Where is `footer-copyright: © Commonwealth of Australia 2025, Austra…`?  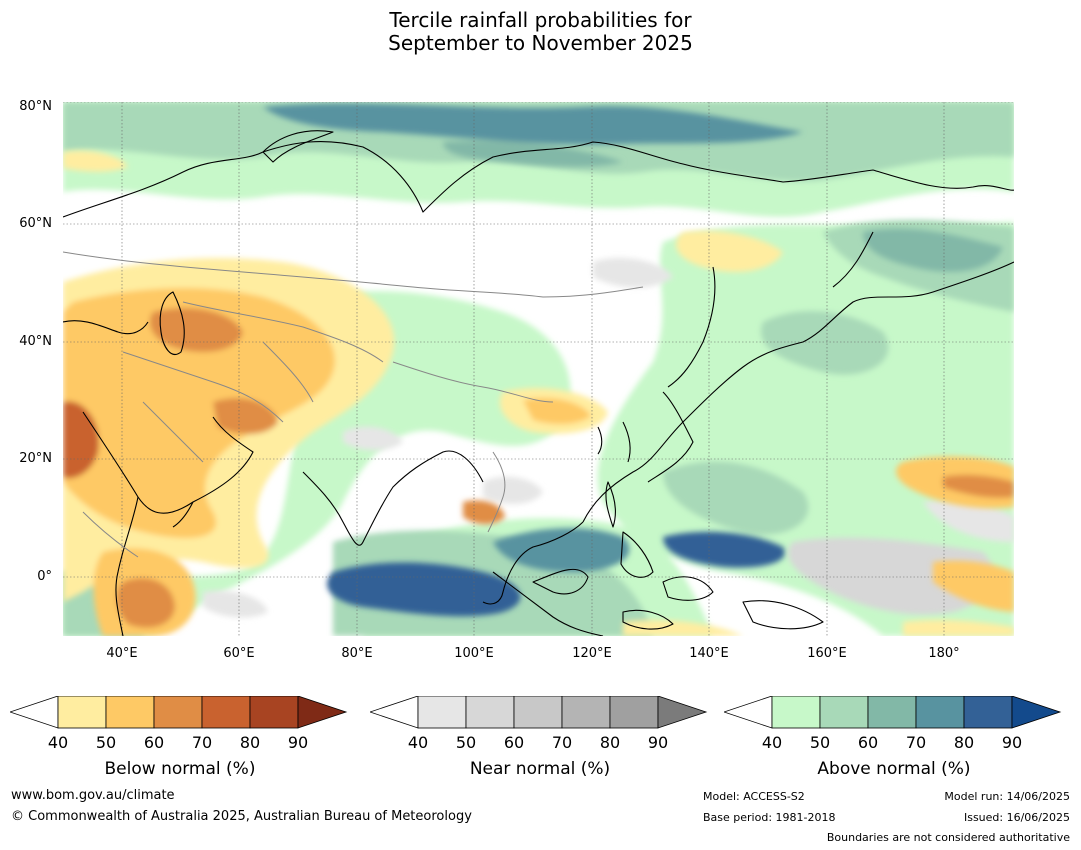 footer-copyright: © Commonwealth of Australia 2025, Austra… is located at coordinates (241, 816).